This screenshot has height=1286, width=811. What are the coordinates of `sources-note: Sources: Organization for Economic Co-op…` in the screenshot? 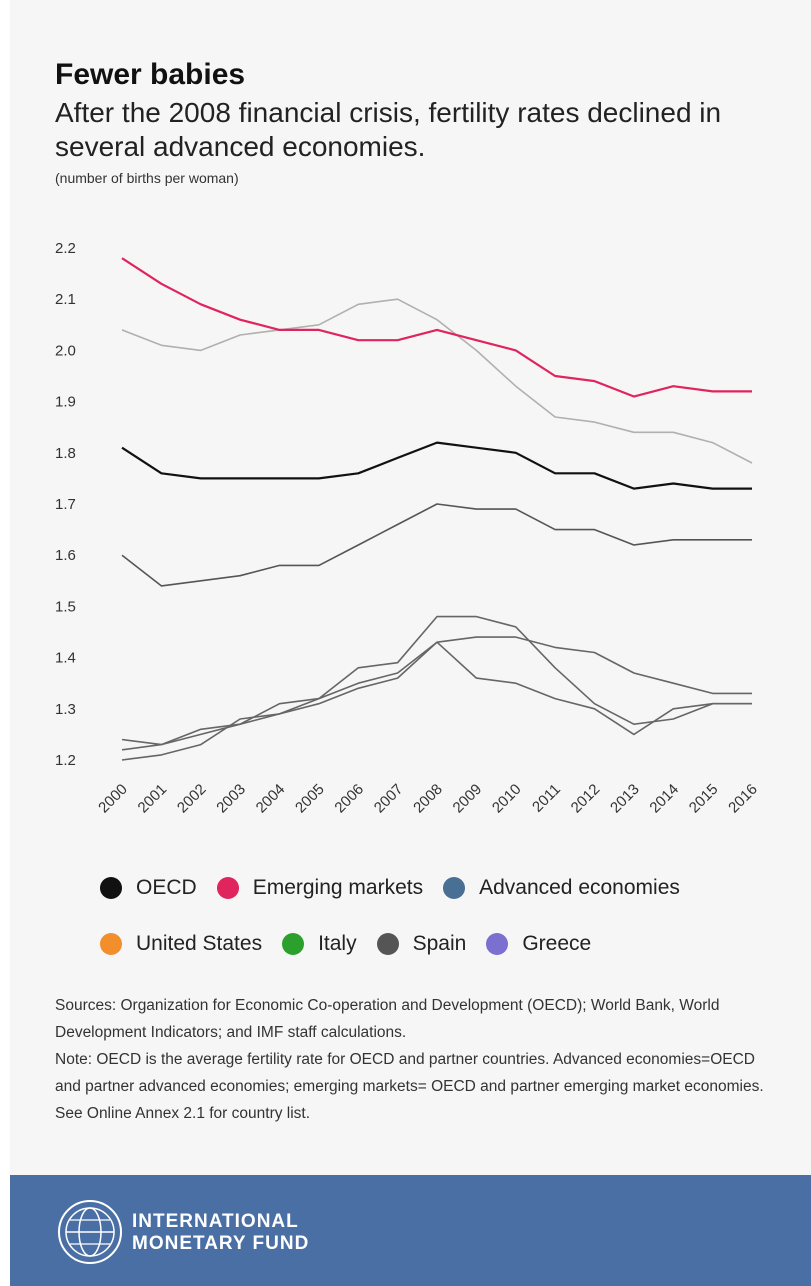 It's located at (415, 1059).